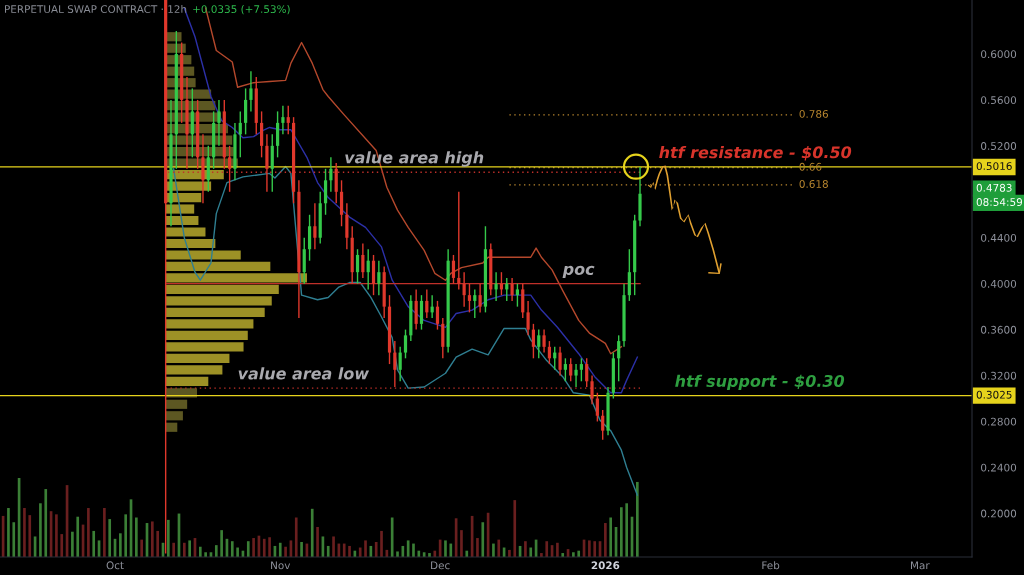 This screenshot has height=575, width=1024. Describe the element at coordinates (814, 113) in the screenshot. I see `series-label: 0.786` at that location.